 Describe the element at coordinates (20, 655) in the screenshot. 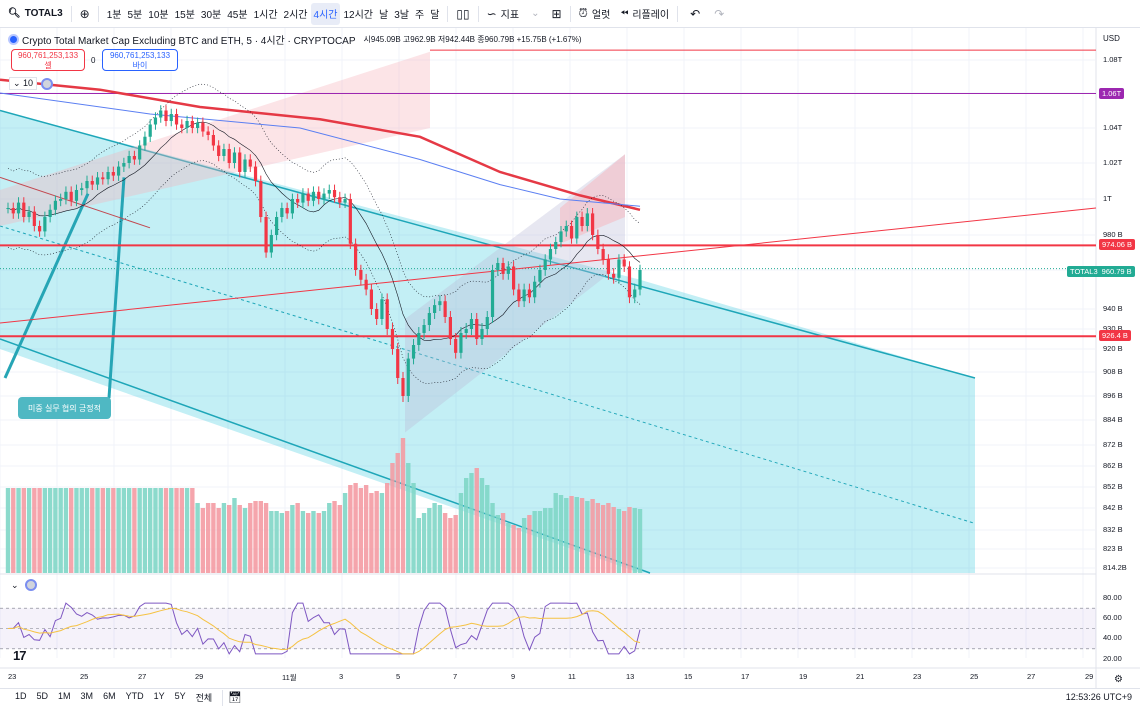

I see `tradingview-logo: 17` at that location.